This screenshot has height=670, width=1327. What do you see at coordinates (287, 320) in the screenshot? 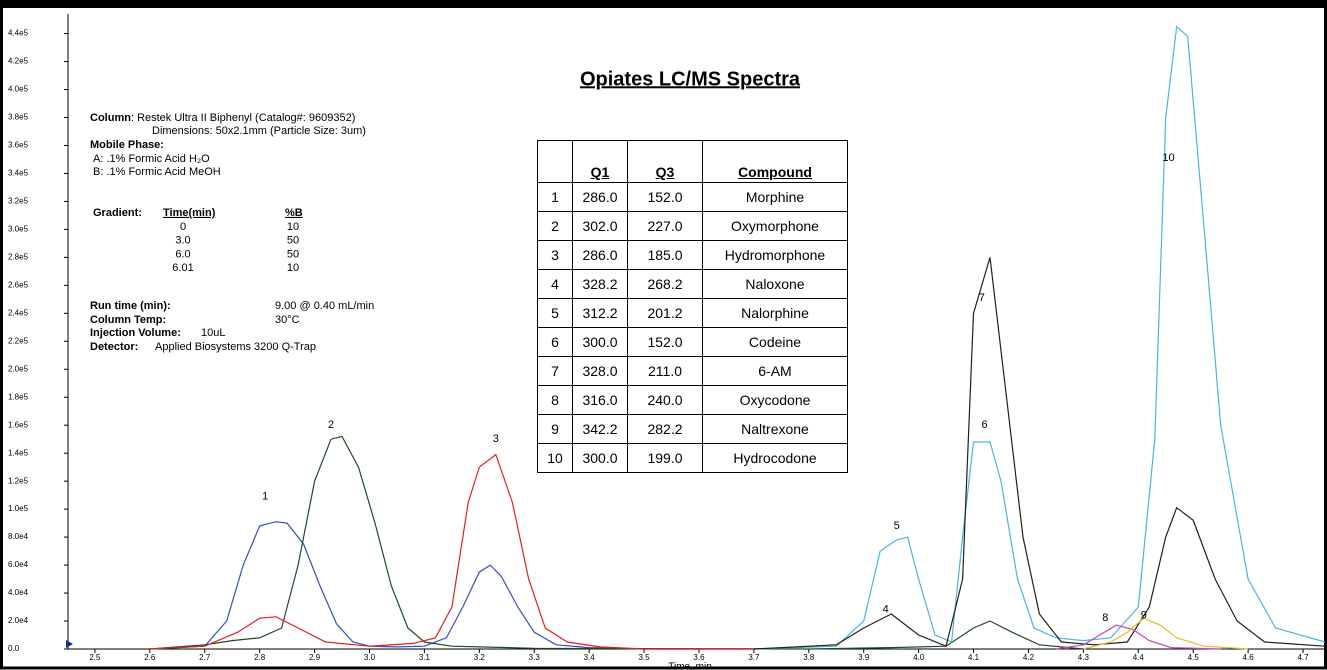
I see `method-value: 30°C` at bounding box center [287, 320].